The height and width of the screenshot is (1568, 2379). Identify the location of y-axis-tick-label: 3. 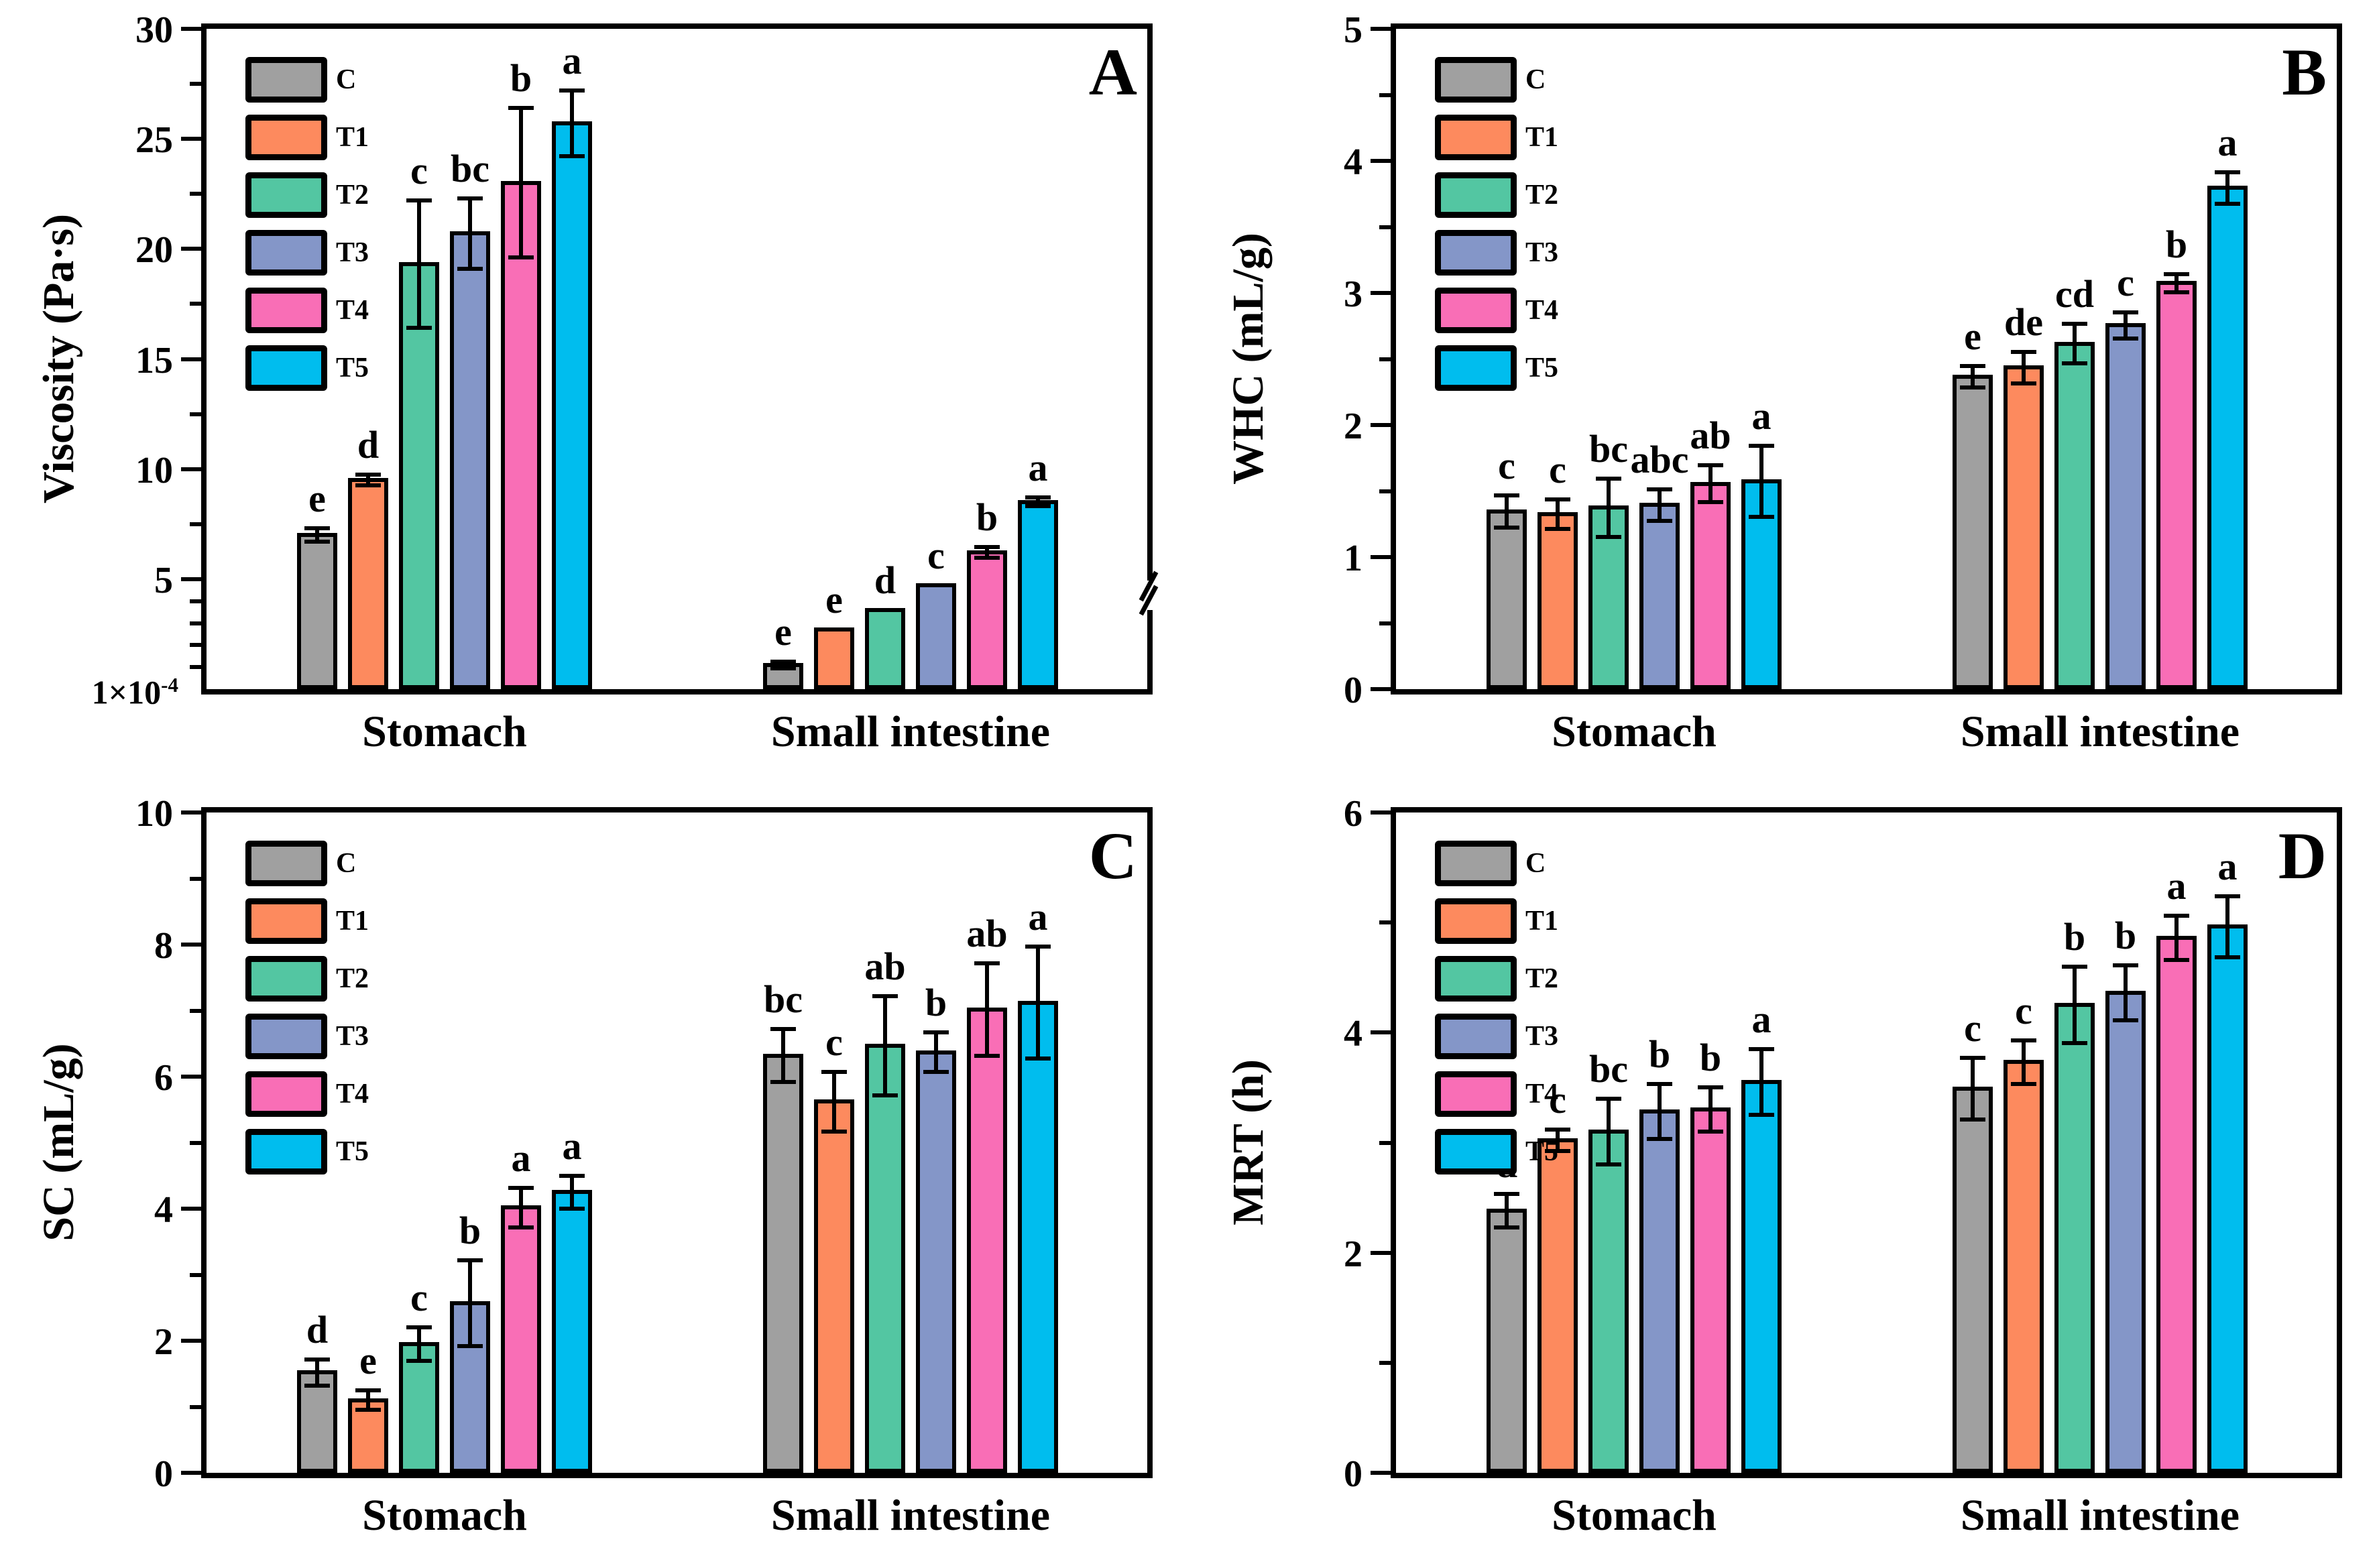
(1353, 294).